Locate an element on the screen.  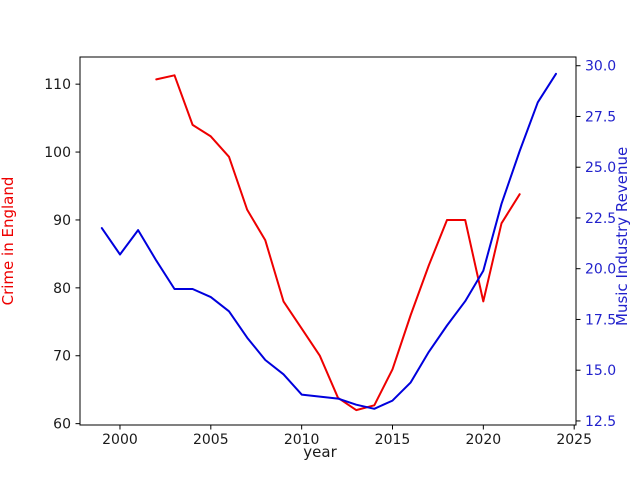
x-tick-label: 2000 is located at coordinates (120, 440).